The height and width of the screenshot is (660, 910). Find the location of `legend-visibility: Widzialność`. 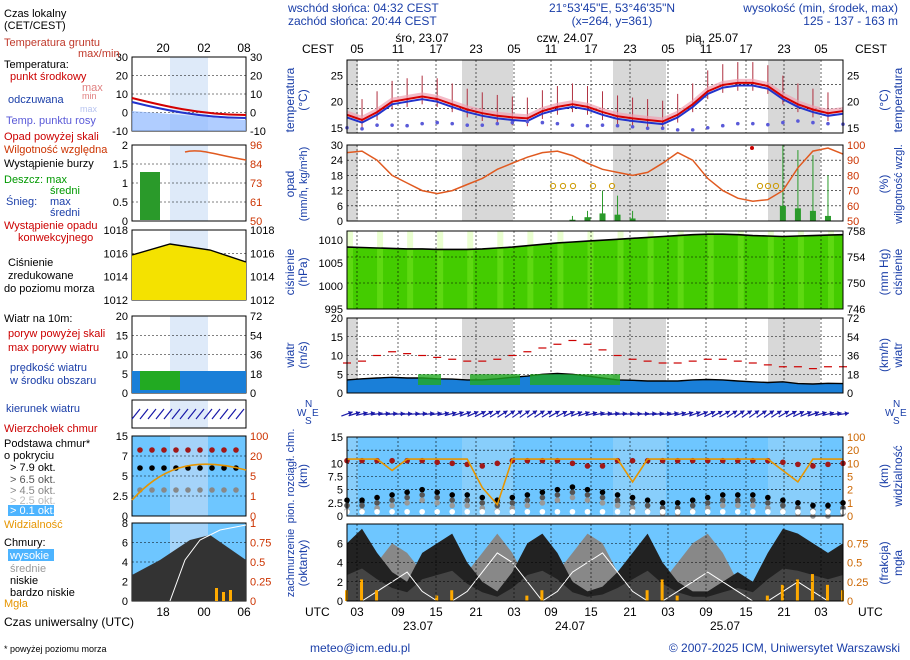

legend-visibility: Widzialność is located at coordinates (33, 525).